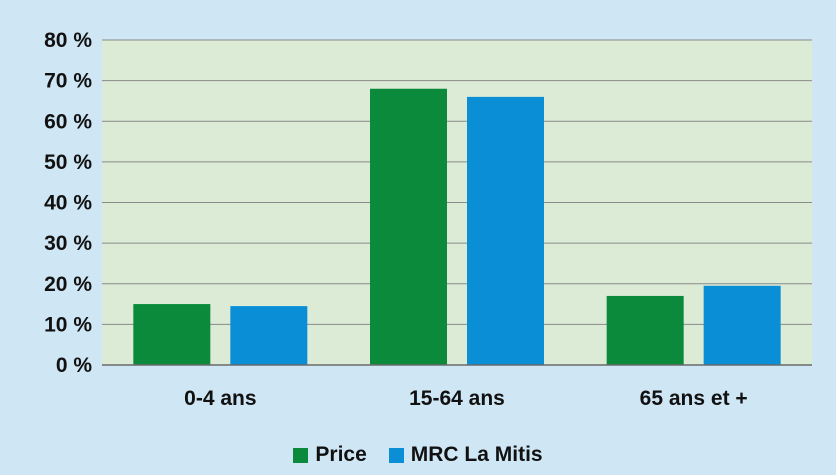 The width and height of the screenshot is (836, 475). I want to click on y-tick-label: 10 %, so click(68, 324).